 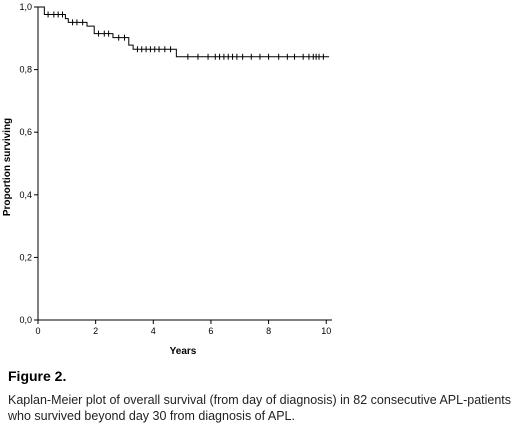 What do you see at coordinates (25, 132) in the screenshot?
I see `y-tick-label: 0,6` at bounding box center [25, 132].